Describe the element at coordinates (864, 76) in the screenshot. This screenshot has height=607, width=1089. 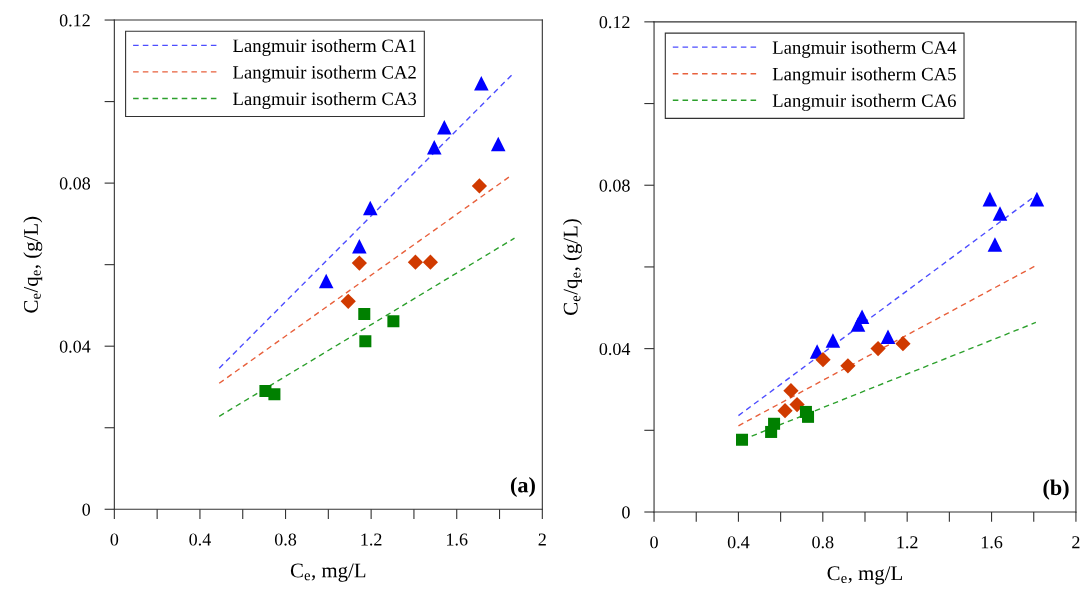
I see `legend-label: Langmuir isotherm CA5` at that location.